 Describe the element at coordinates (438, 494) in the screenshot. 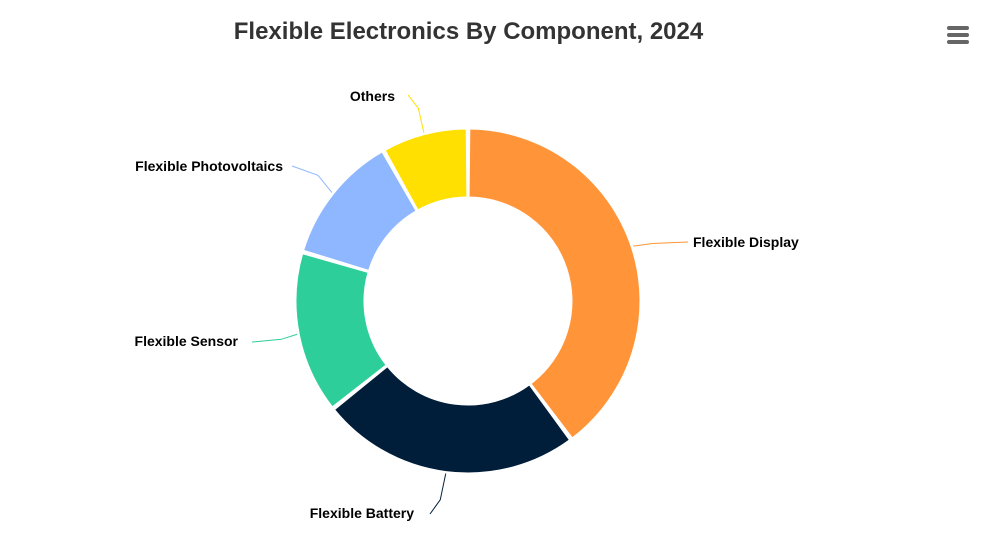

I see `connector-flexible-battery` at that location.